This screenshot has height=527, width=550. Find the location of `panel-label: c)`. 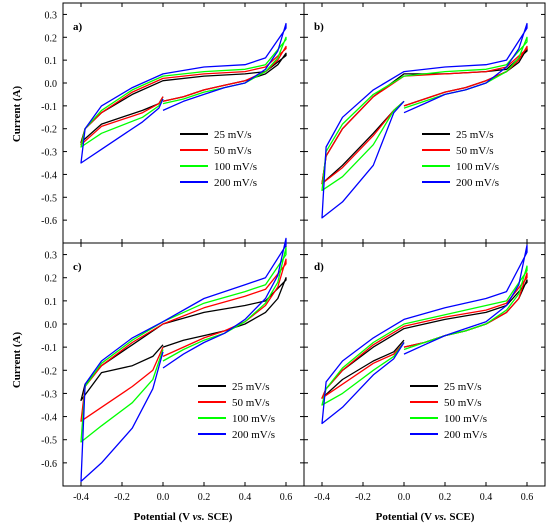

panel-label: c) is located at coordinates (77, 267).